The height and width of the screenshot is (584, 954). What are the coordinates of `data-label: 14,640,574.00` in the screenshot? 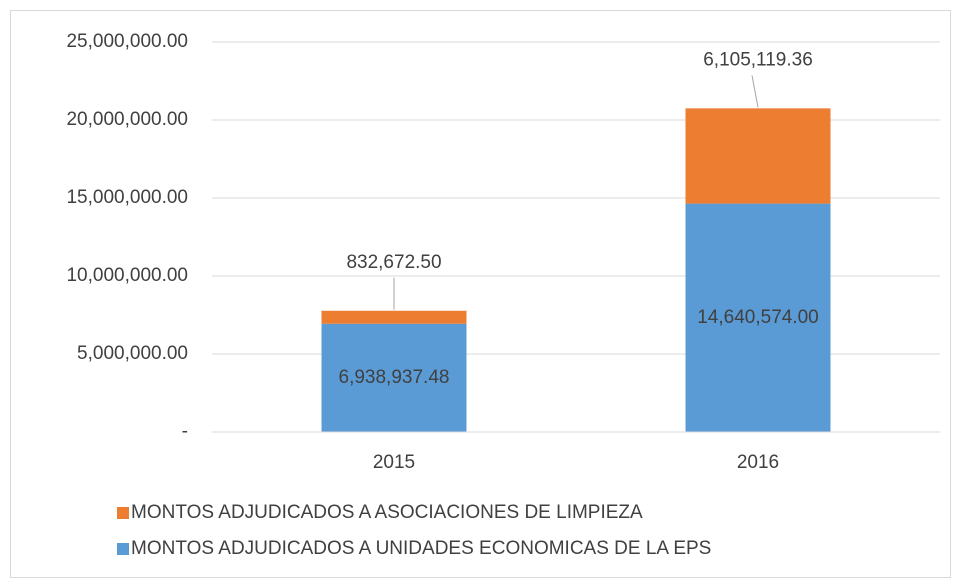 It's located at (758, 317).